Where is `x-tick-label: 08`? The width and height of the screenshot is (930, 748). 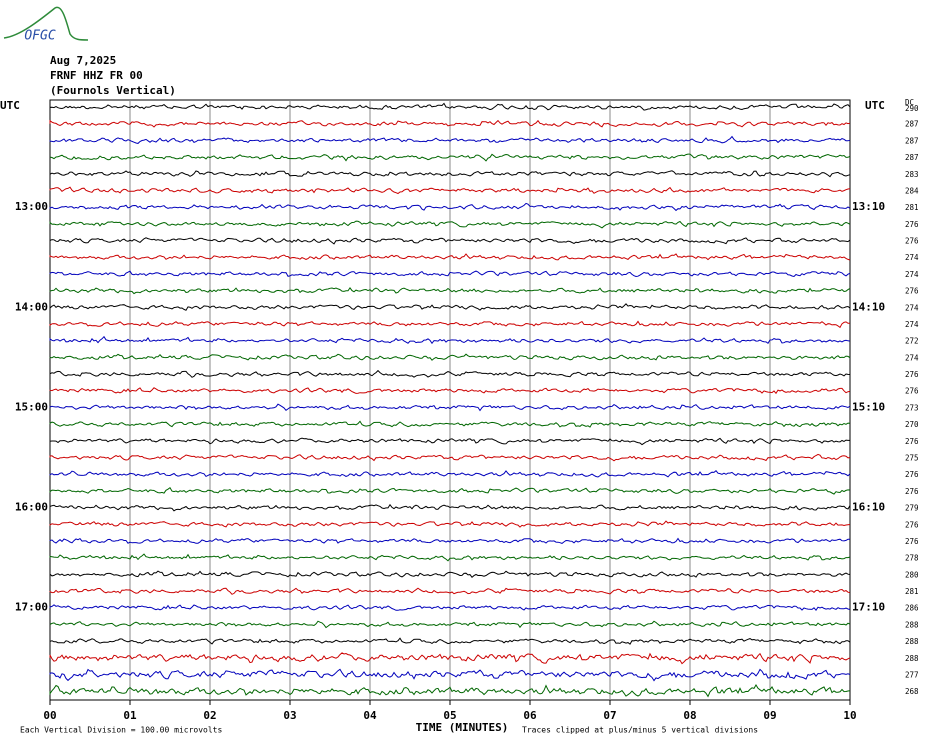
x-tick-label: 08 is located at coordinates (689, 715).